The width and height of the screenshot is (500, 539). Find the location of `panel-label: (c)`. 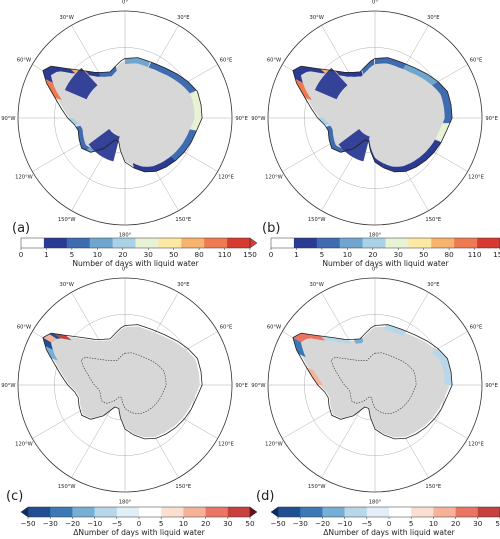

panel-label: (c) is located at coordinates (14, 496).